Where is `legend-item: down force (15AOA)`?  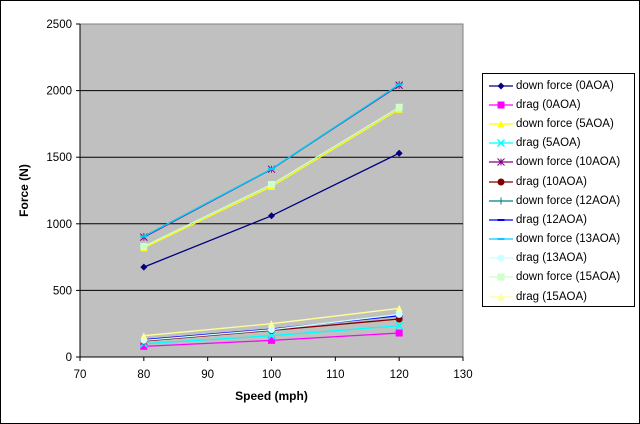
legend-item: down force (15AOA) is located at coordinates (561, 277).